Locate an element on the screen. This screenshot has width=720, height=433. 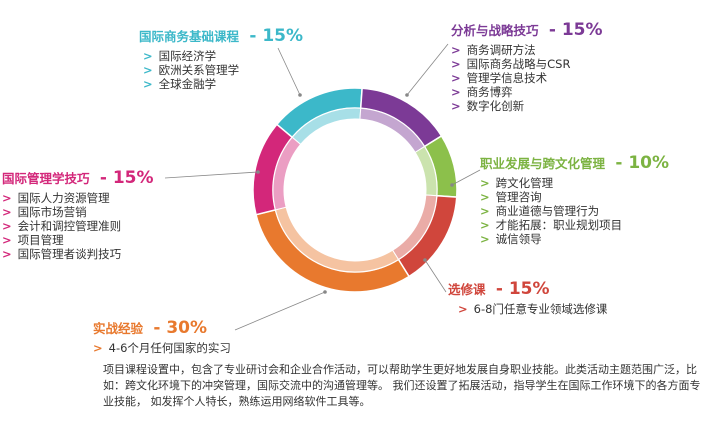
category-title: 选修课 is located at coordinates (467, 289).